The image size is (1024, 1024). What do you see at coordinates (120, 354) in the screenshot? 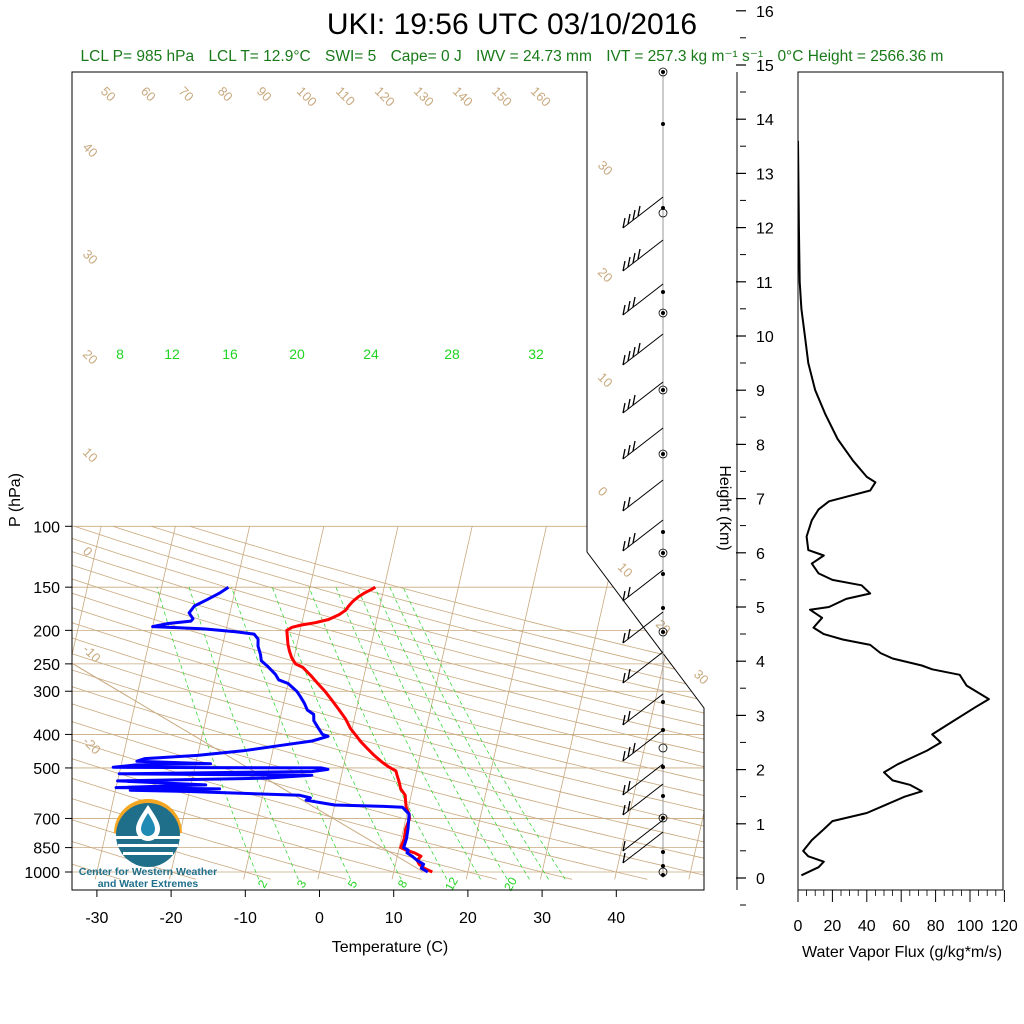
I see `mixing-ratio-label: 8` at bounding box center [120, 354].